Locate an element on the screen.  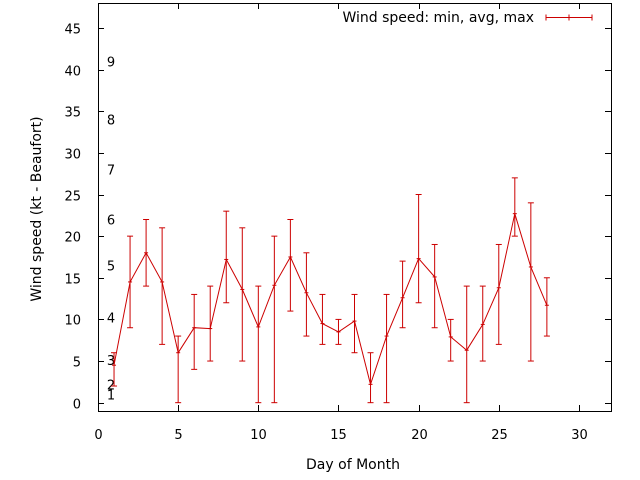
y-tick-label: 35 is located at coordinates (72, 113).